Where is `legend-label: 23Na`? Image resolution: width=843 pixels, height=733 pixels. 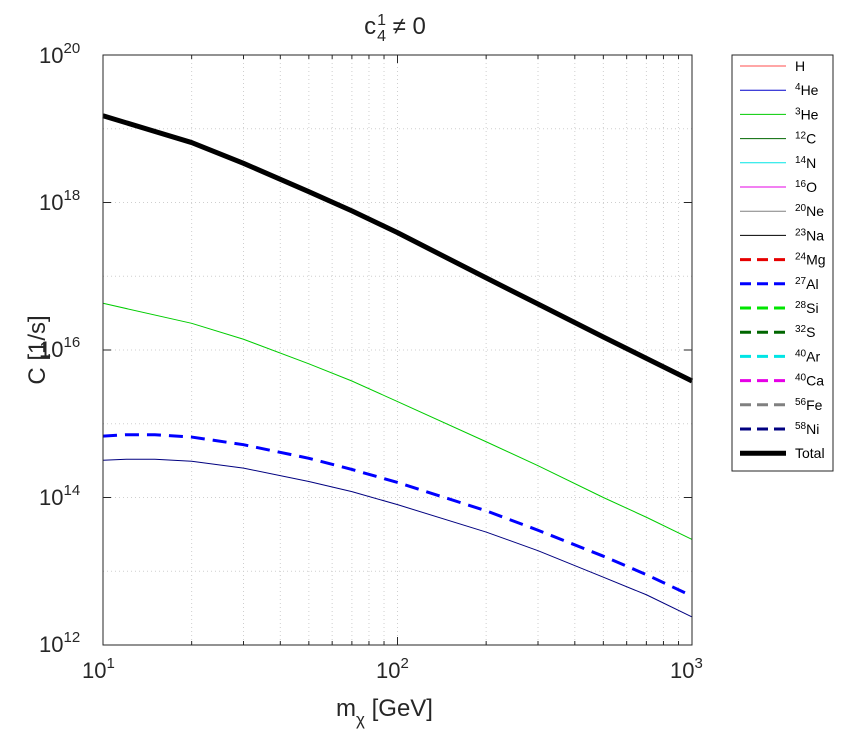
legend-label: 23Na is located at coordinates (809, 235).